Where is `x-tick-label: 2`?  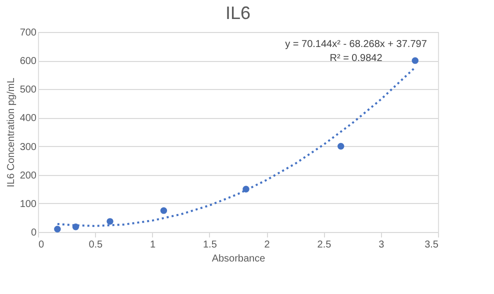
x-tick-label: 2 is located at coordinates (267, 245).